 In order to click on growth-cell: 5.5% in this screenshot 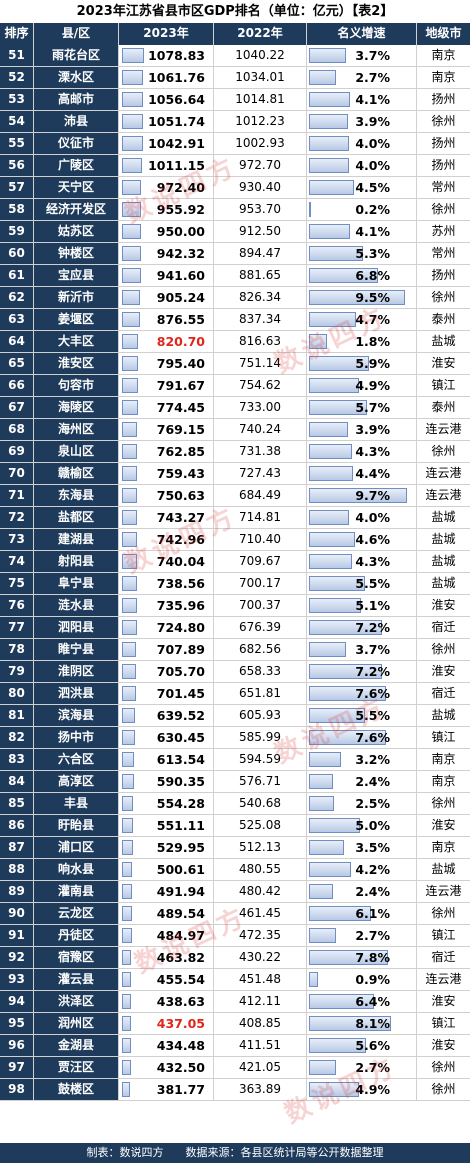, I will do `click(362, 715)`.